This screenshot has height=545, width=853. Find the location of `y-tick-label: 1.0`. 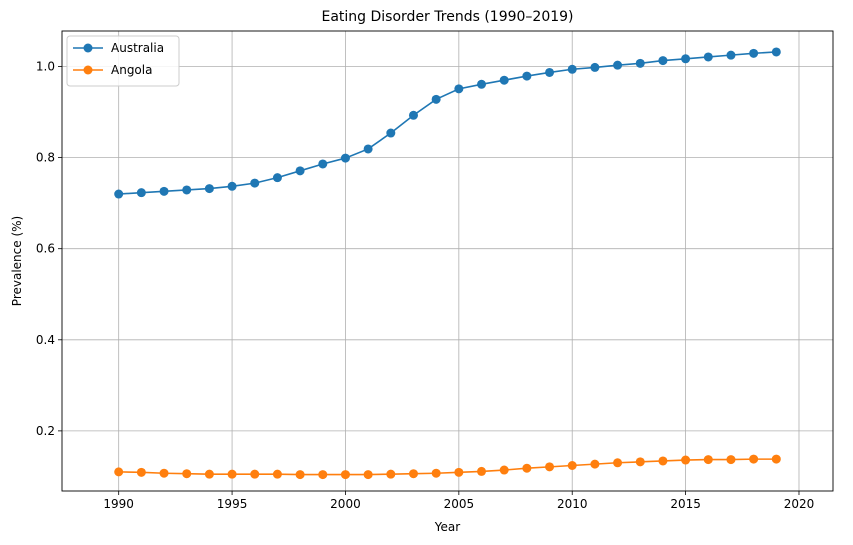

y-tick-label: 1.0 is located at coordinates (45, 67).